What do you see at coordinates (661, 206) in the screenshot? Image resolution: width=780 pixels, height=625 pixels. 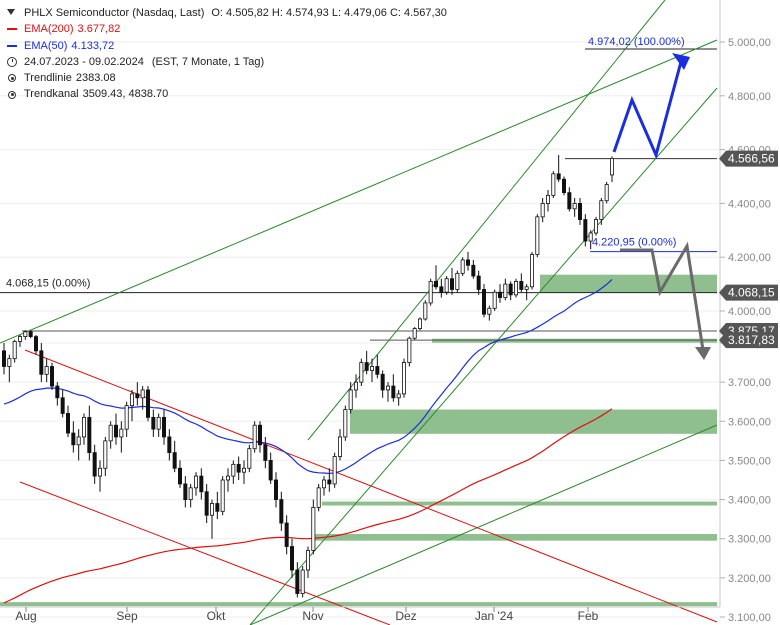 I see `projection-arrows` at bounding box center [661, 206].